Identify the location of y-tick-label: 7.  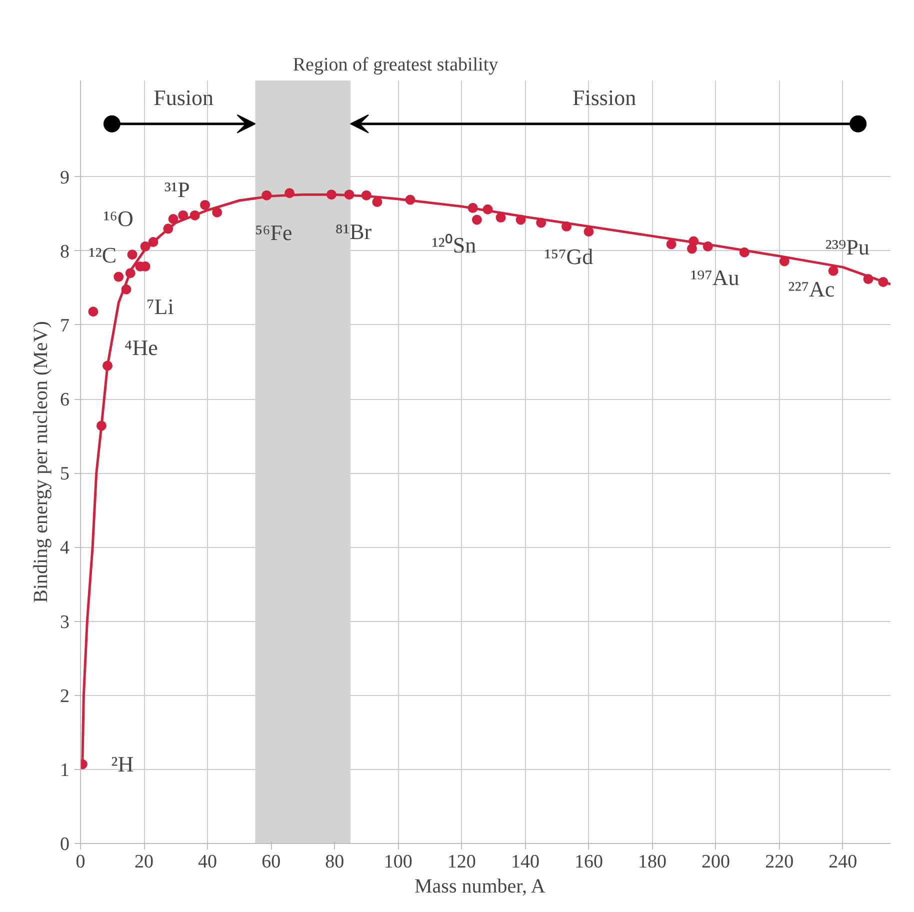
(65, 325).